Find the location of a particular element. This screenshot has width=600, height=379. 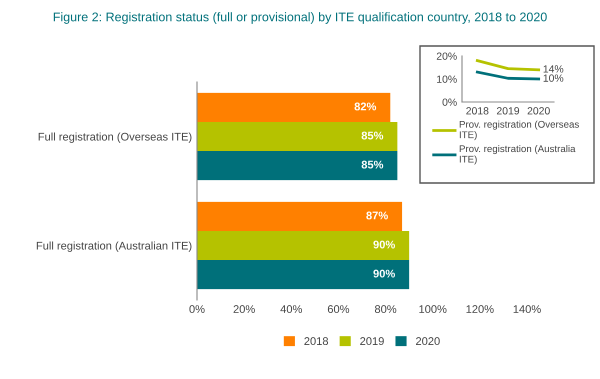

x-tick-label: 2020 is located at coordinates (539, 111).